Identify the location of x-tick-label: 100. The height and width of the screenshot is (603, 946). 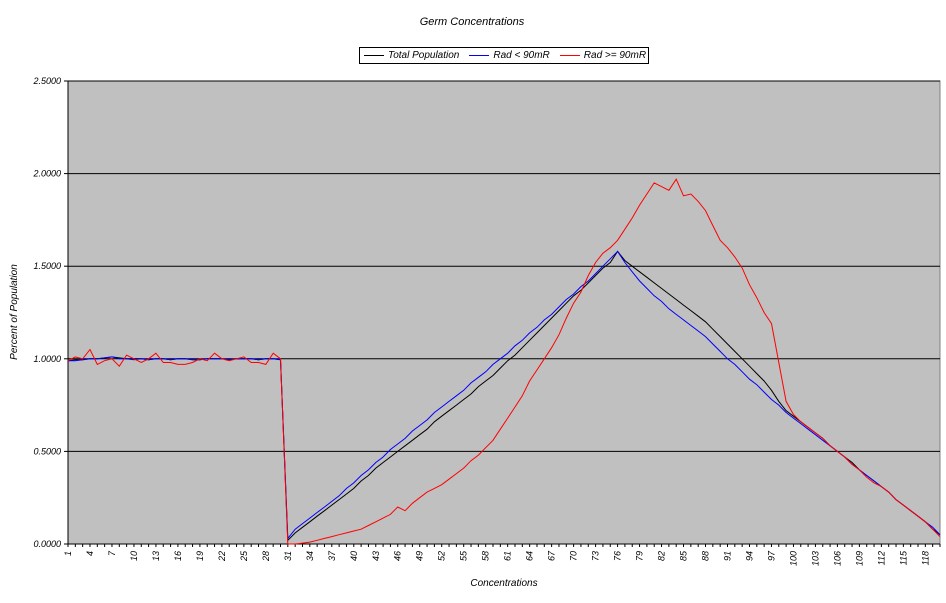
(793, 558).